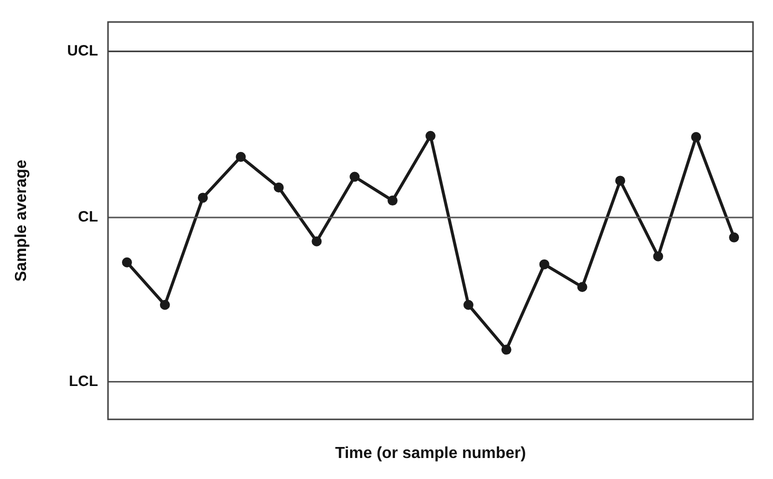  What do you see at coordinates (88, 217) in the screenshot?
I see `ref-line-label: CL` at bounding box center [88, 217].